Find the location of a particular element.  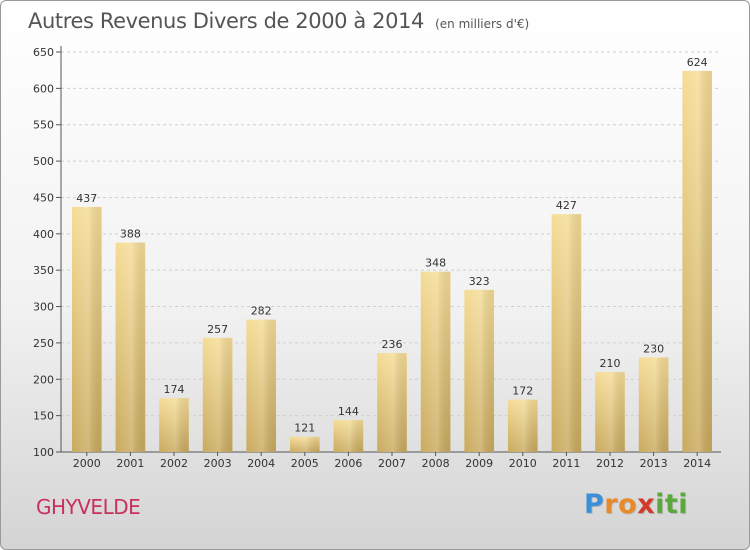

logo-letter: r is located at coordinates (611, 504).